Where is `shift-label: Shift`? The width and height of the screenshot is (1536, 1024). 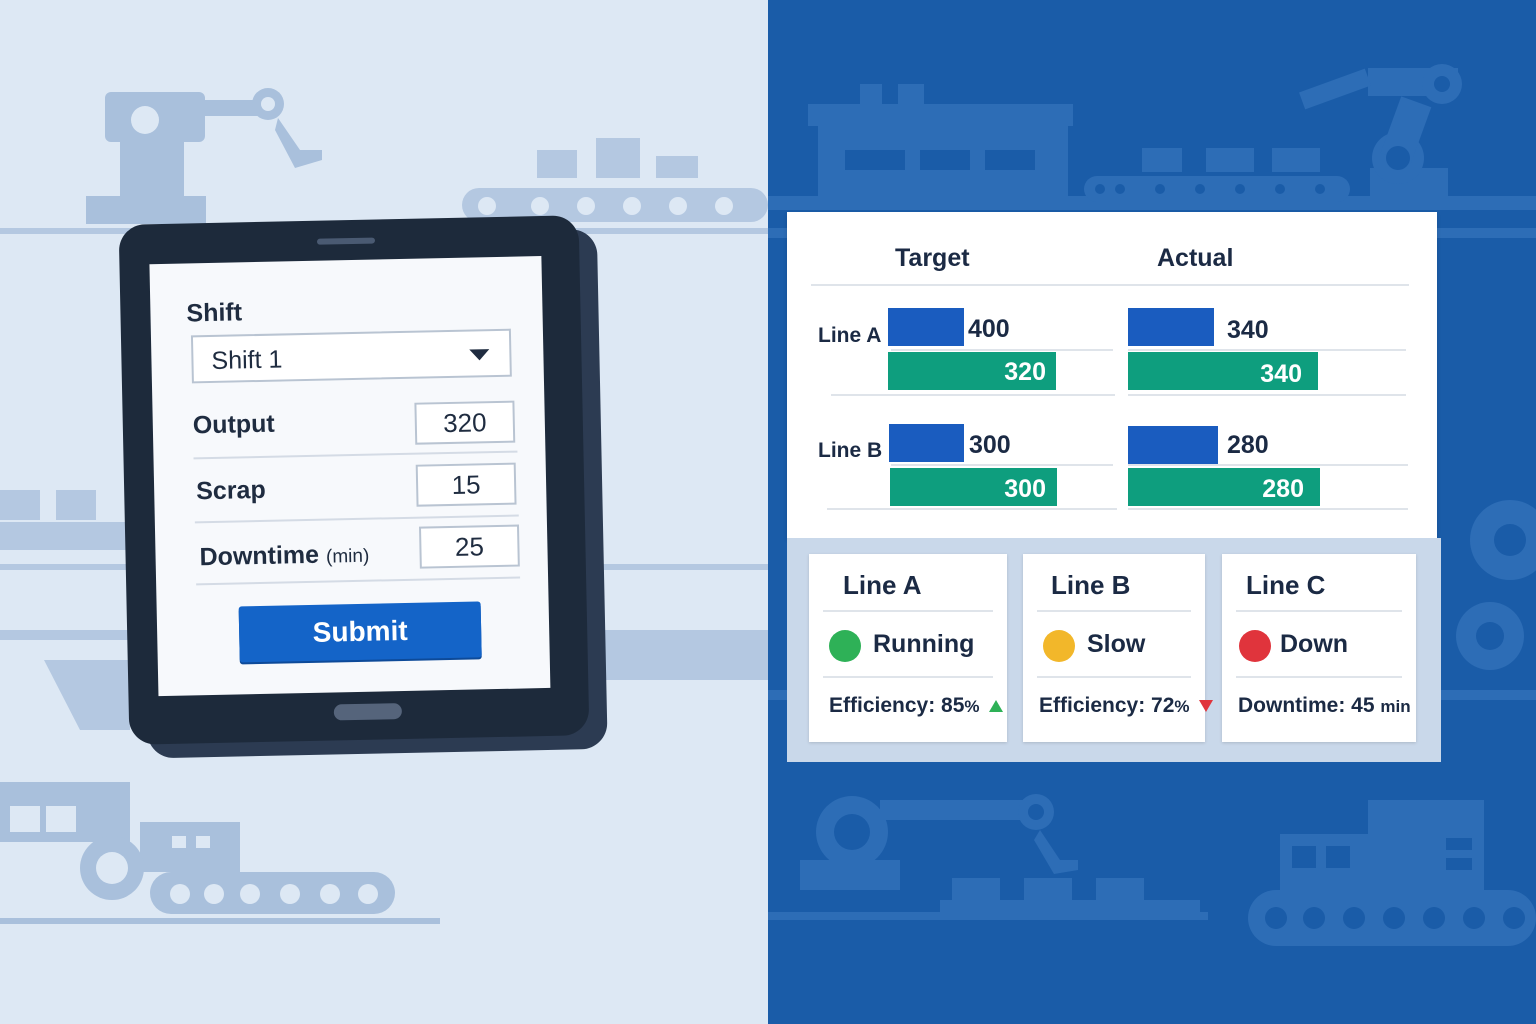
shift-label: Shift is located at coordinates (214, 313).